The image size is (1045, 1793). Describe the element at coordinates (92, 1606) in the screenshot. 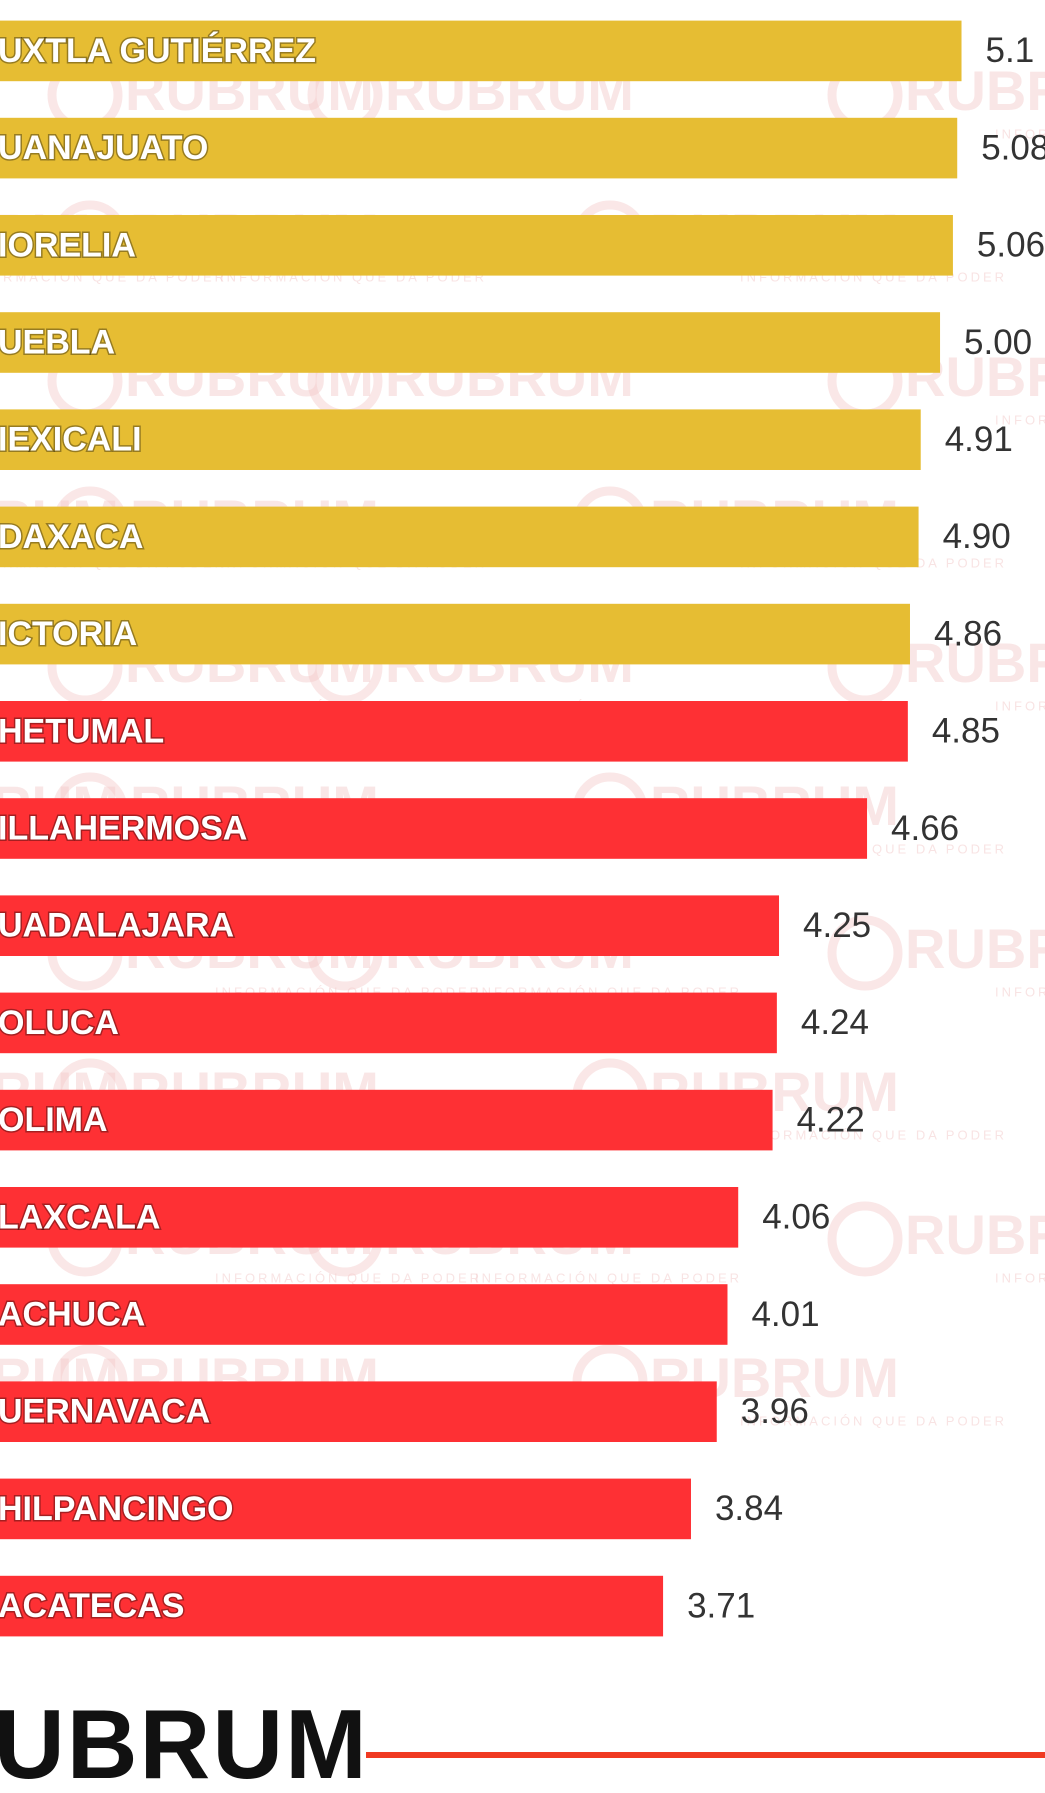

I see `category-label: ACATECAS` at that location.